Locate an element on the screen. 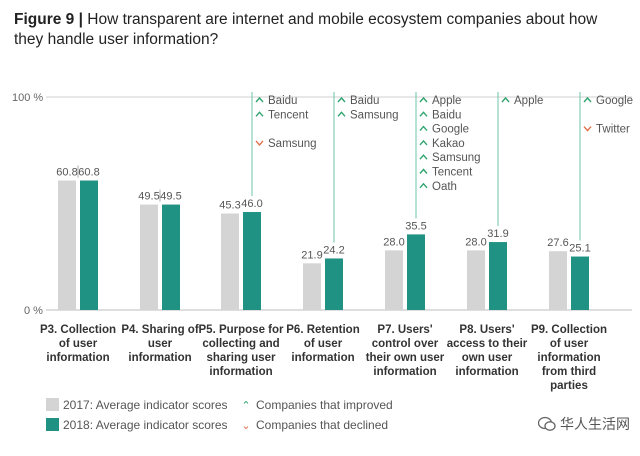 Image resolution: width=640 pixels, height=456 pixels. y-tick-label: 0 % is located at coordinates (33, 311).